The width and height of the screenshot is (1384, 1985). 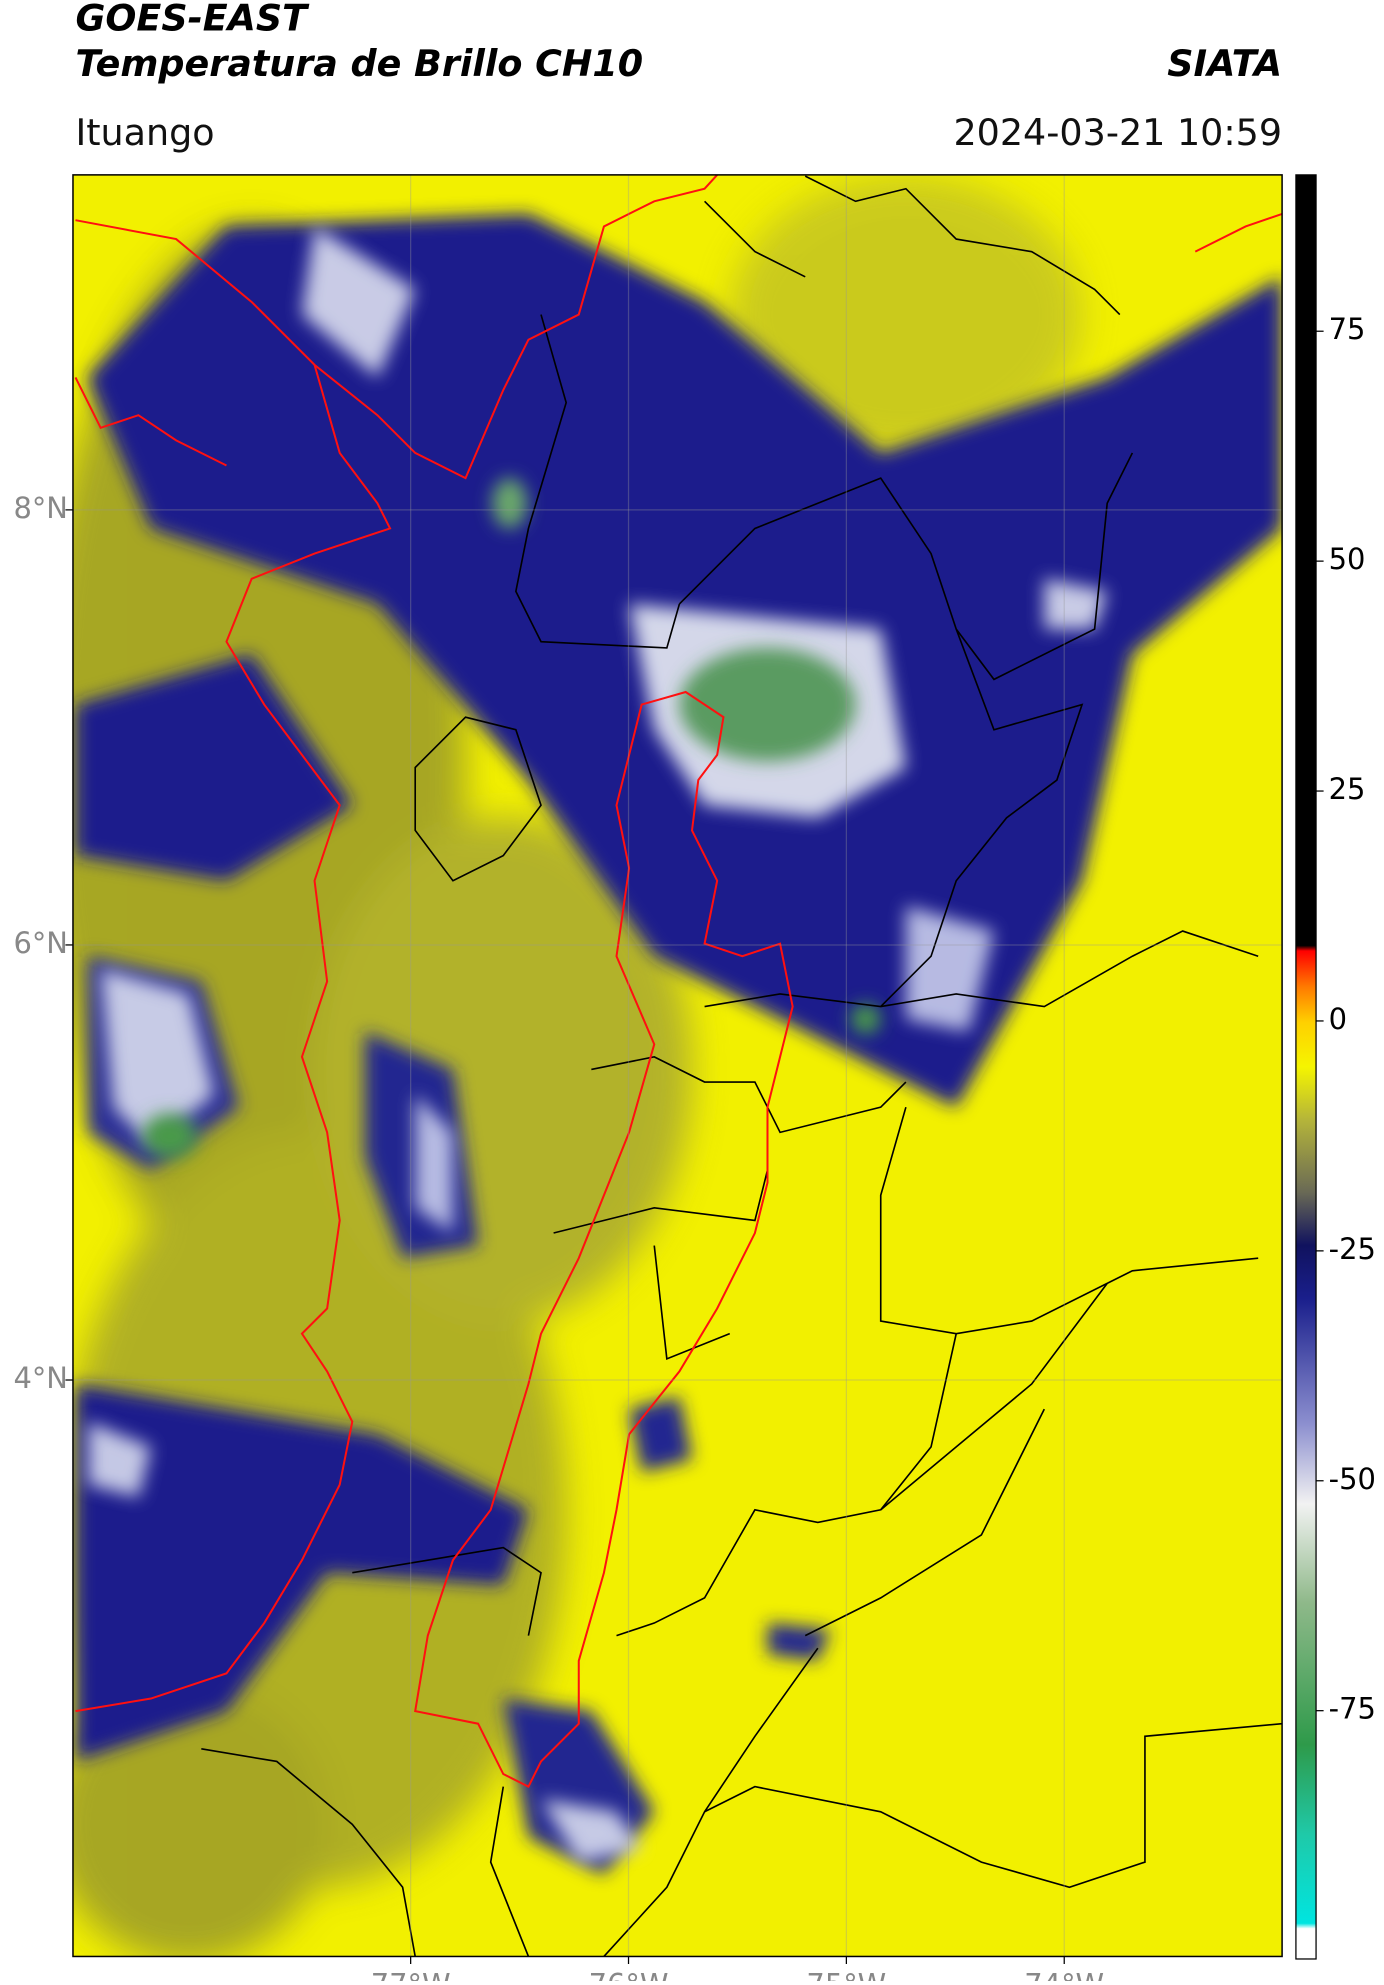 What do you see at coordinates (40, 943) in the screenshot?
I see `y-tick-label: 6°N` at bounding box center [40, 943].